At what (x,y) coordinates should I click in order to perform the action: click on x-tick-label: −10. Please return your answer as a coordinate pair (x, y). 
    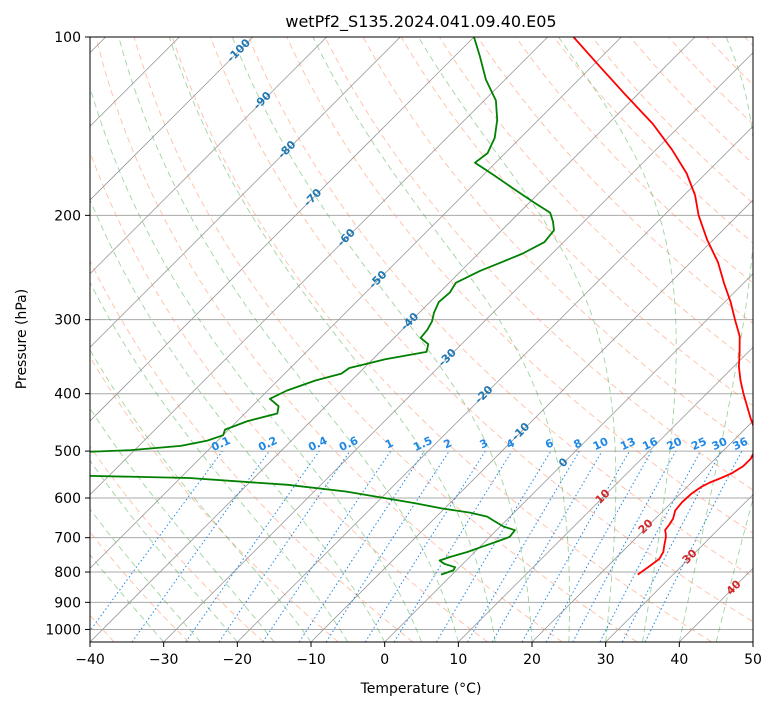
    Looking at the image, I should click on (311, 660).